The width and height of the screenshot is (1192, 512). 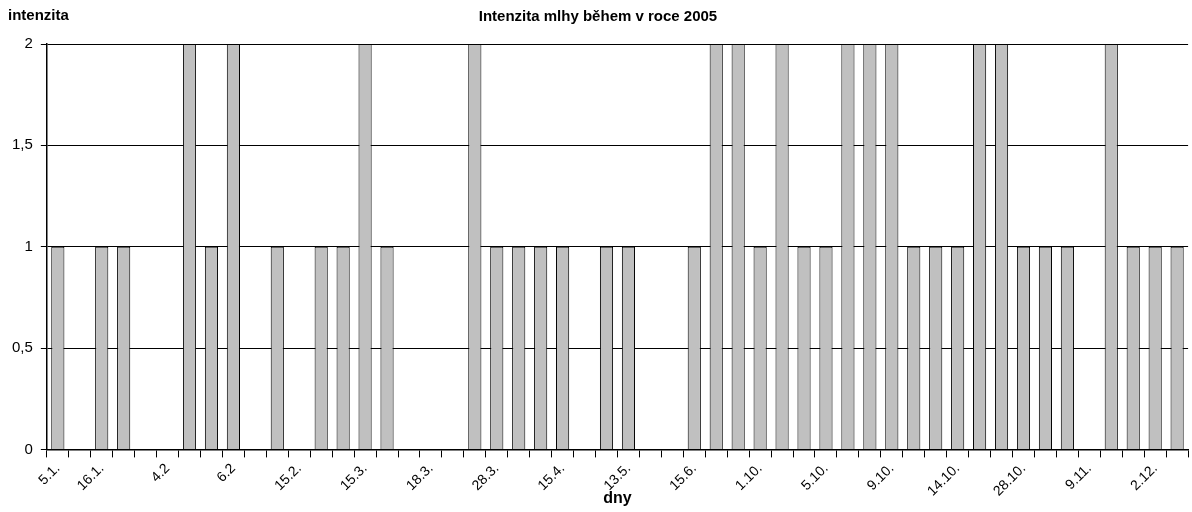 What do you see at coordinates (48, 473) in the screenshot?
I see `x-tick-label: 5.1.` at bounding box center [48, 473].